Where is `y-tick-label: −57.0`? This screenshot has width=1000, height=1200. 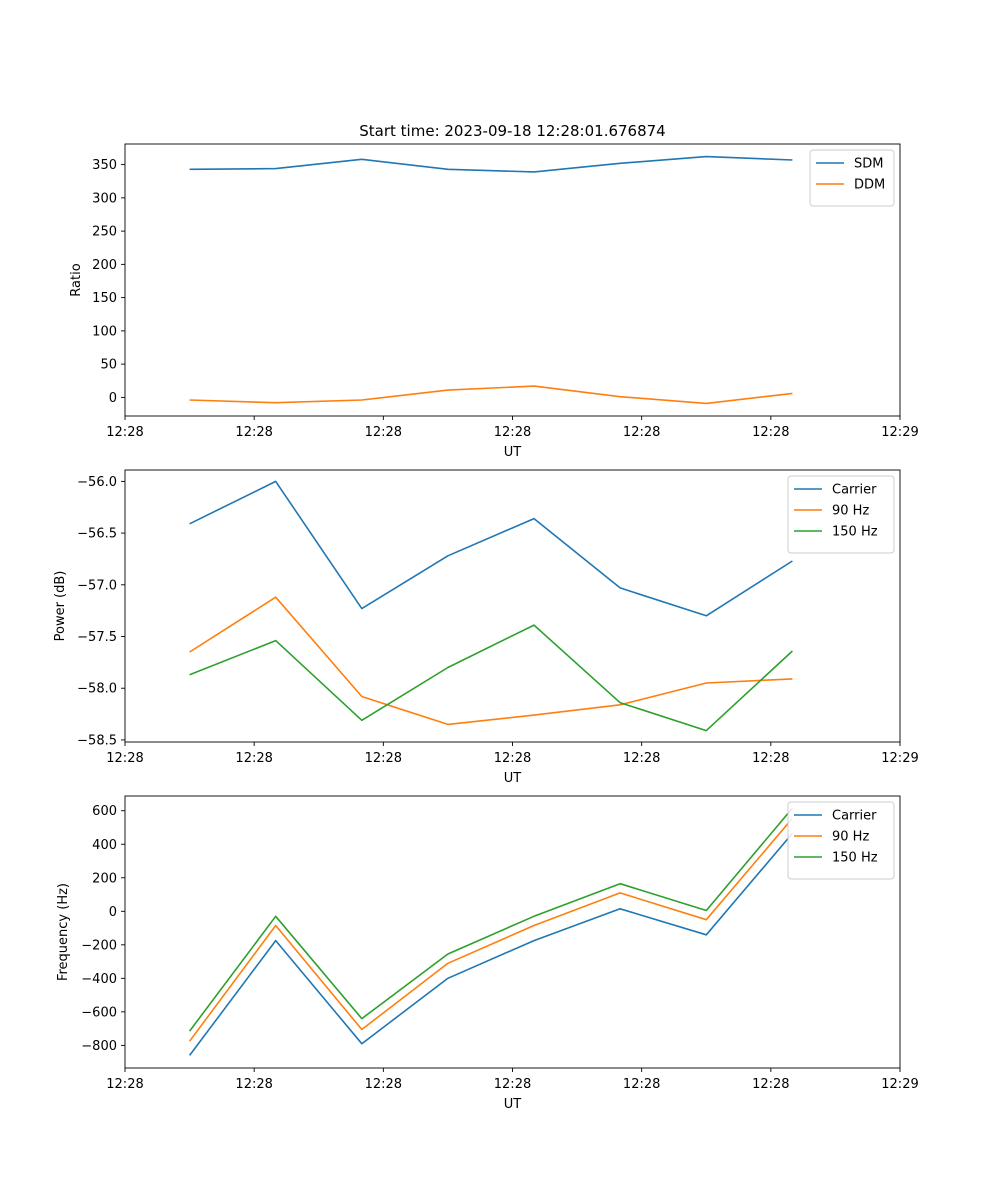 y-tick-label: −57.0 is located at coordinates (97, 585).